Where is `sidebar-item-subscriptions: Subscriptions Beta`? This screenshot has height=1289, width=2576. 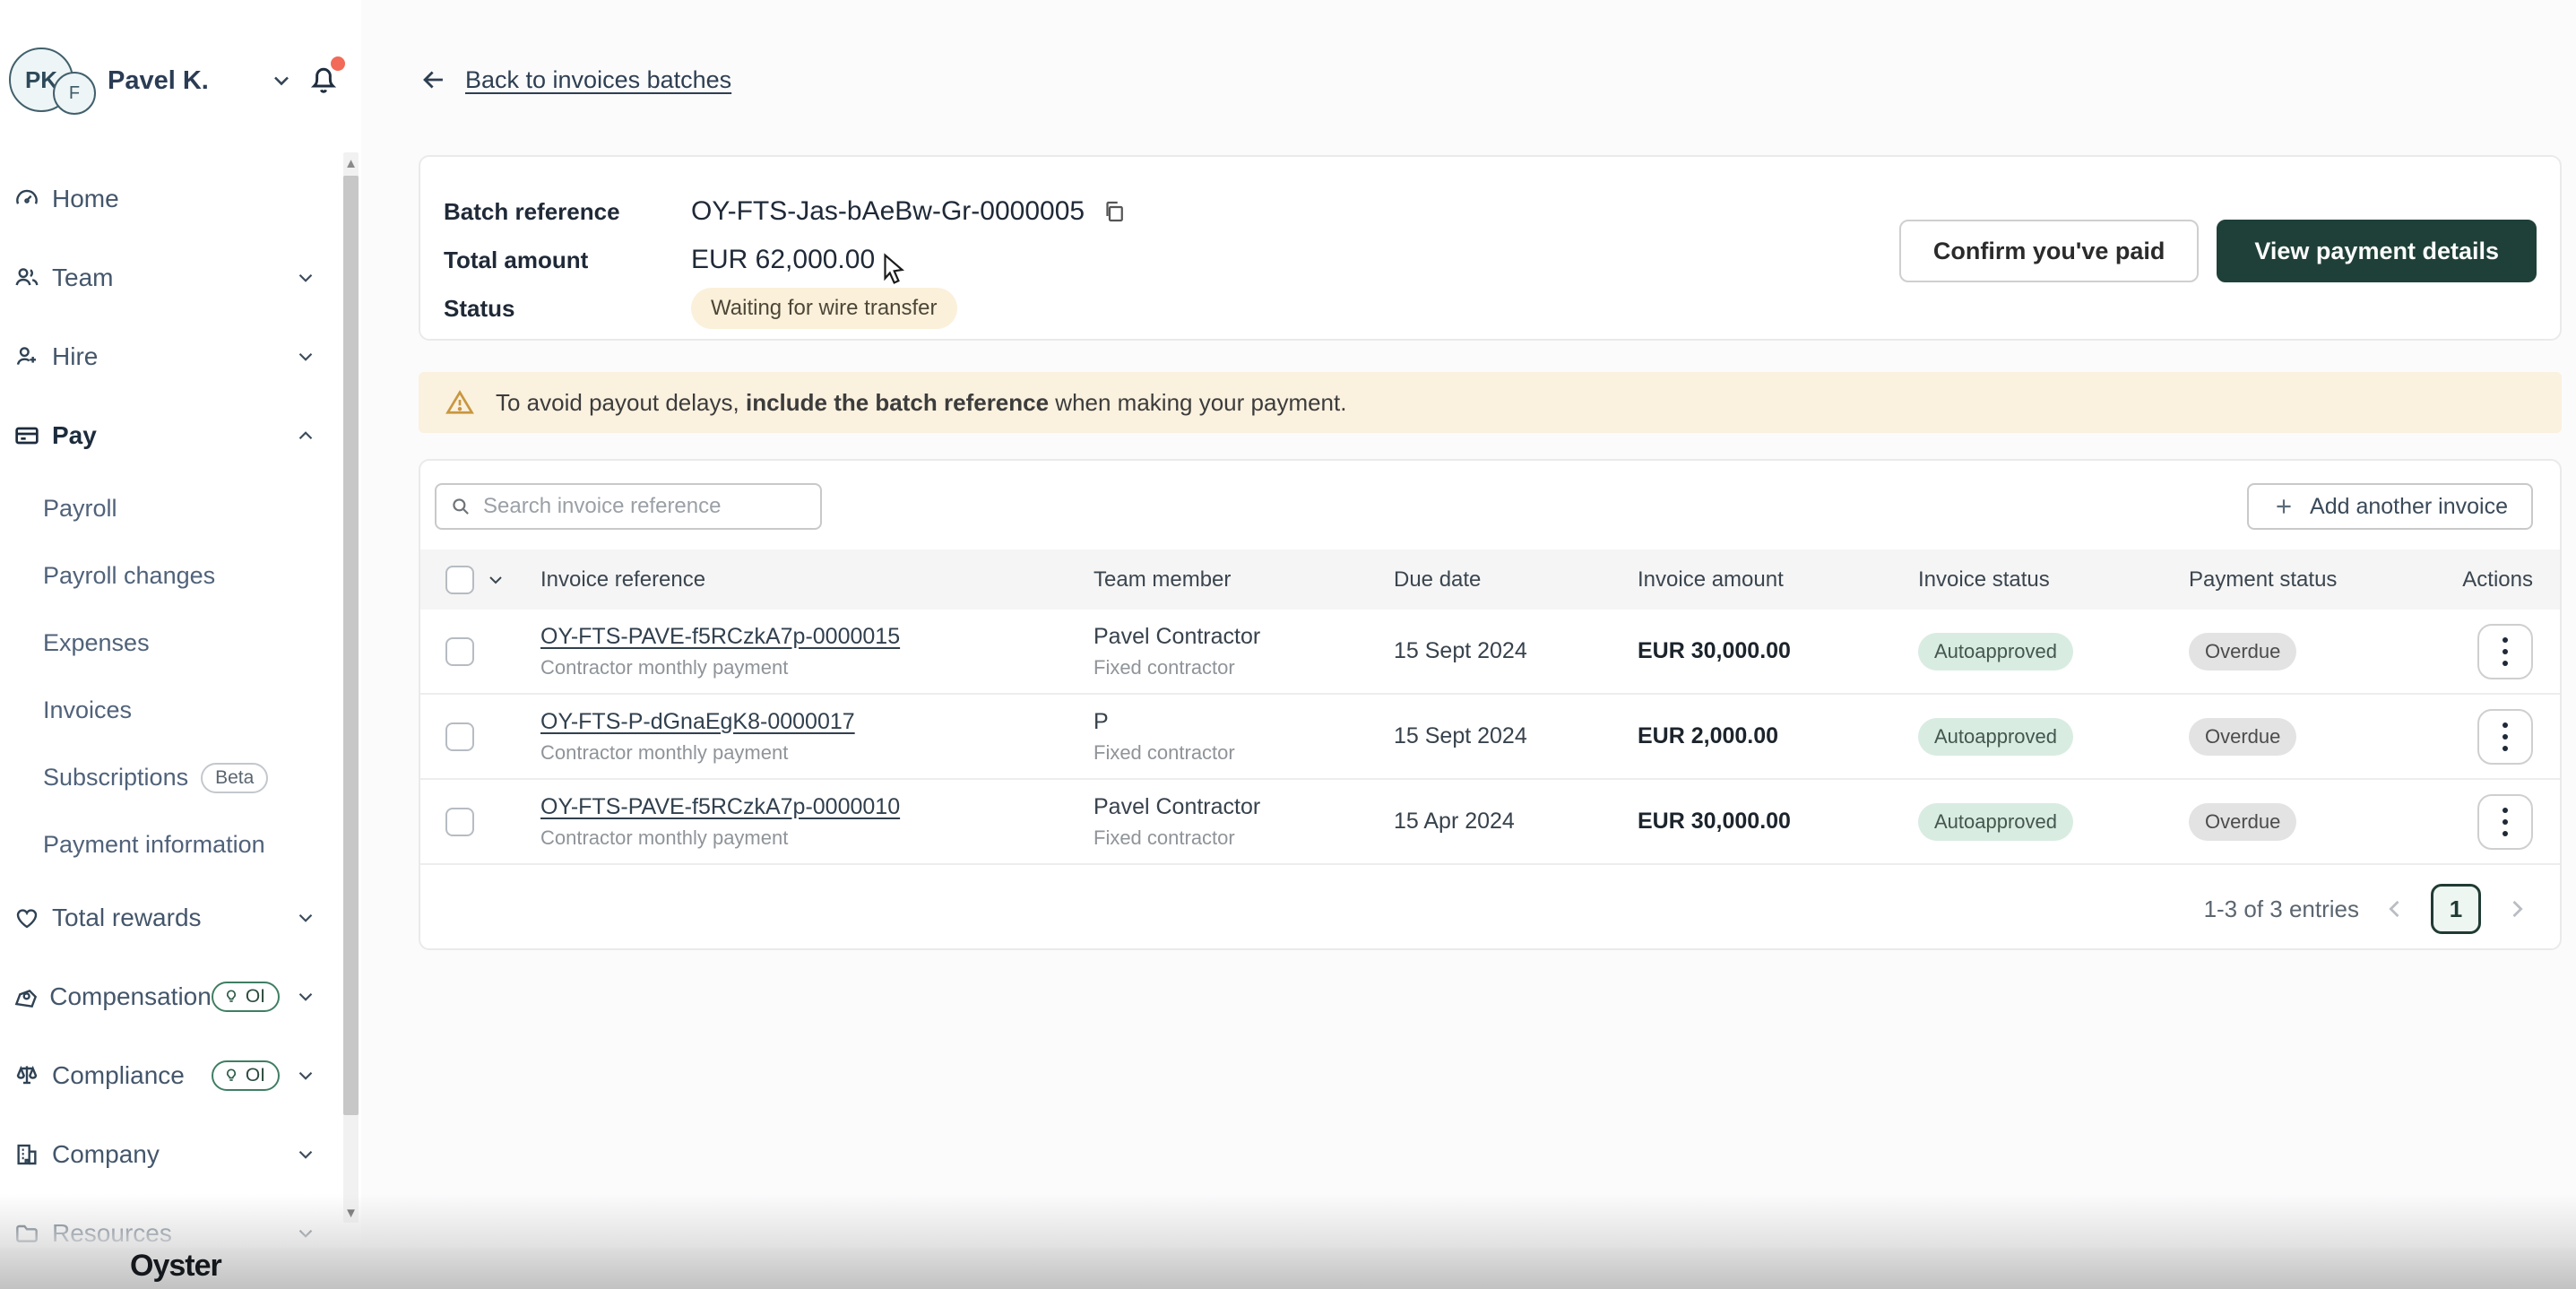
sidebar-item-subscriptions: Subscriptions Beta is located at coordinates (172, 777).